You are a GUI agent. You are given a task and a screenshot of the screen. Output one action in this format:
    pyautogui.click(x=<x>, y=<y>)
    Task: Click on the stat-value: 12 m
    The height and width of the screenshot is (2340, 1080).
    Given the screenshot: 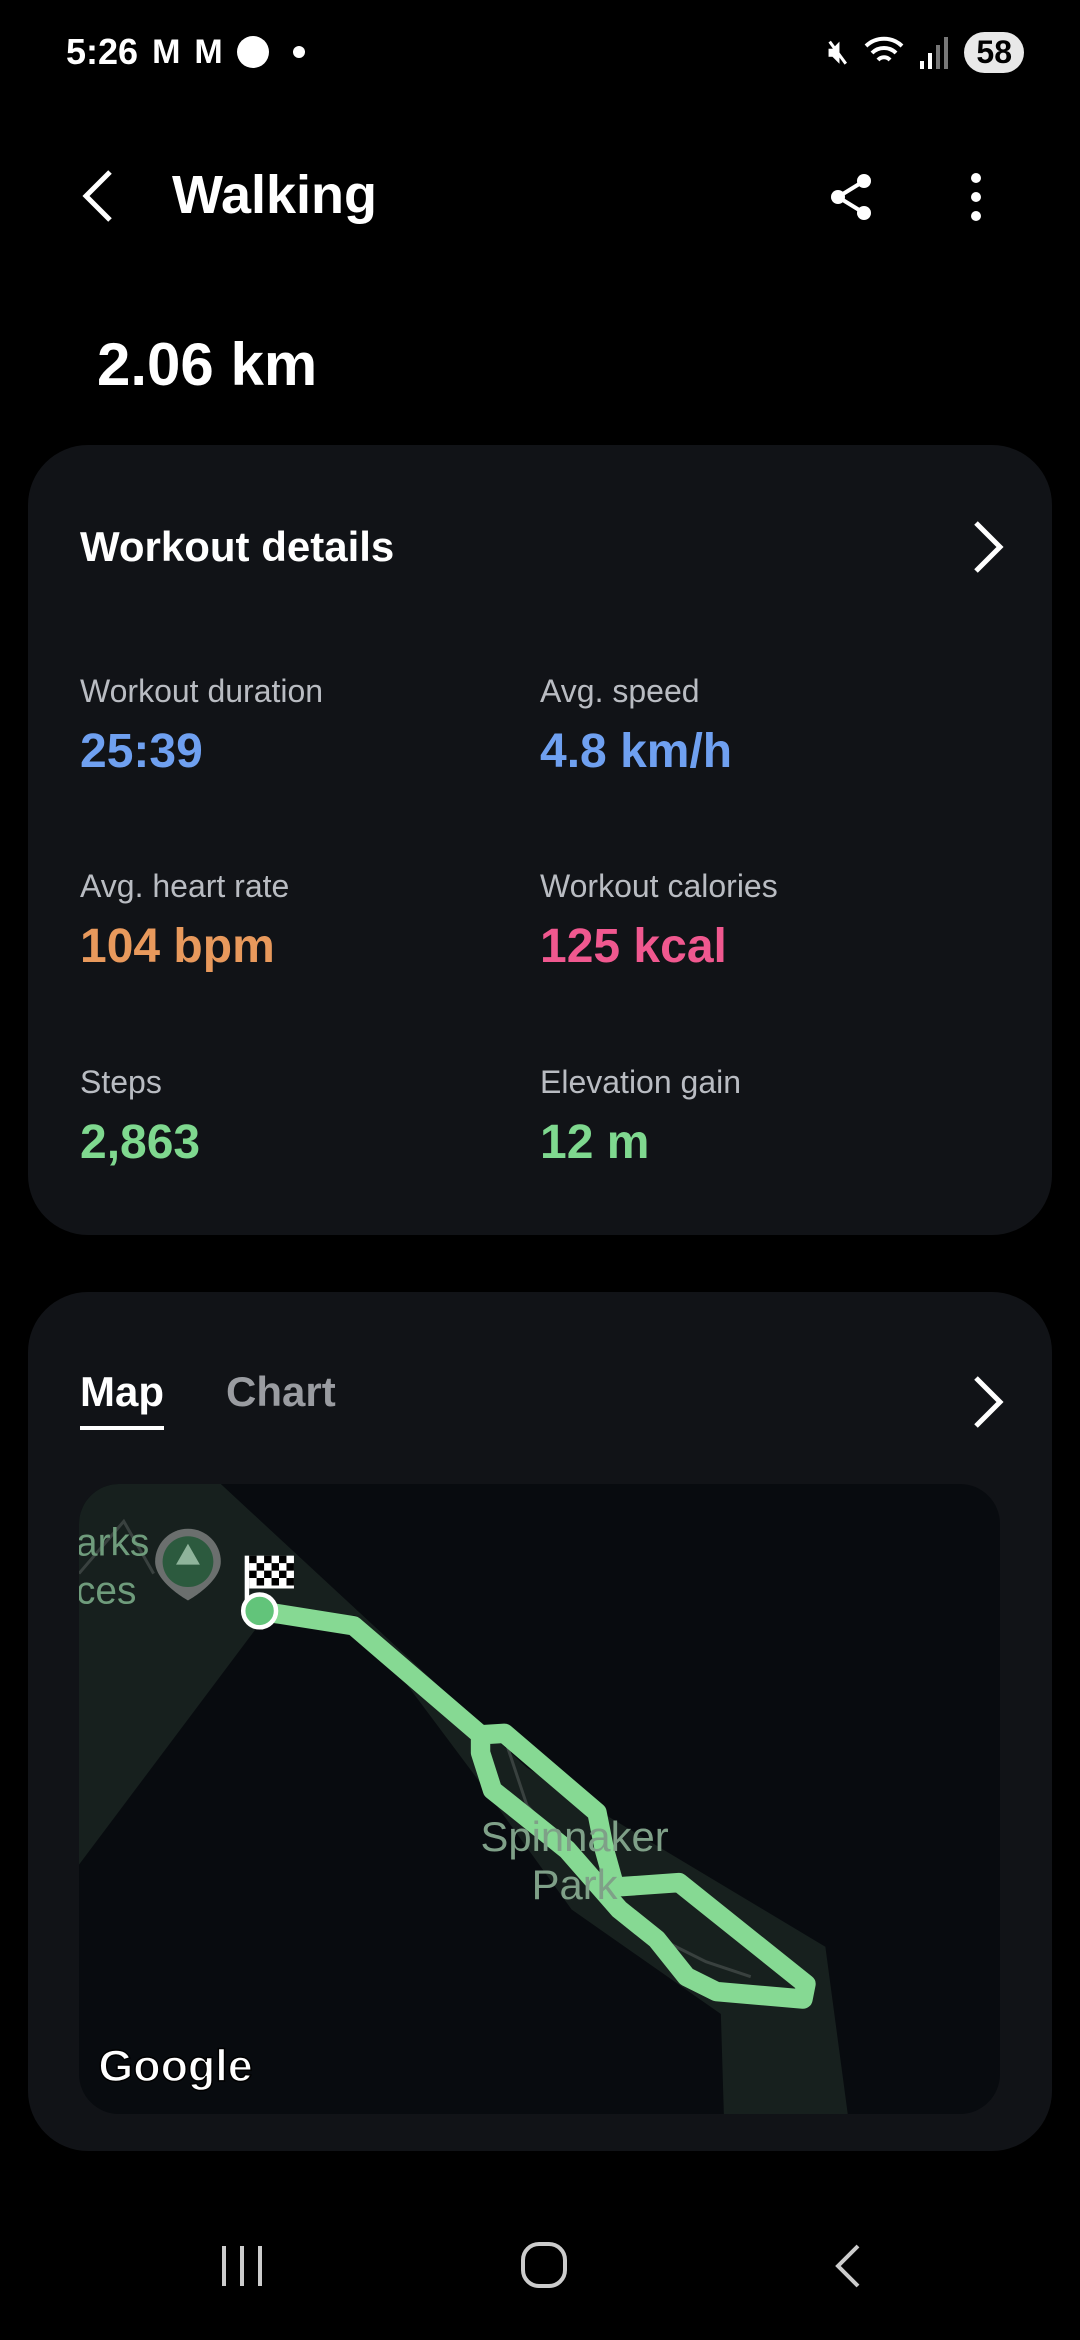 What is the action you would take?
    pyautogui.click(x=595, y=1142)
    